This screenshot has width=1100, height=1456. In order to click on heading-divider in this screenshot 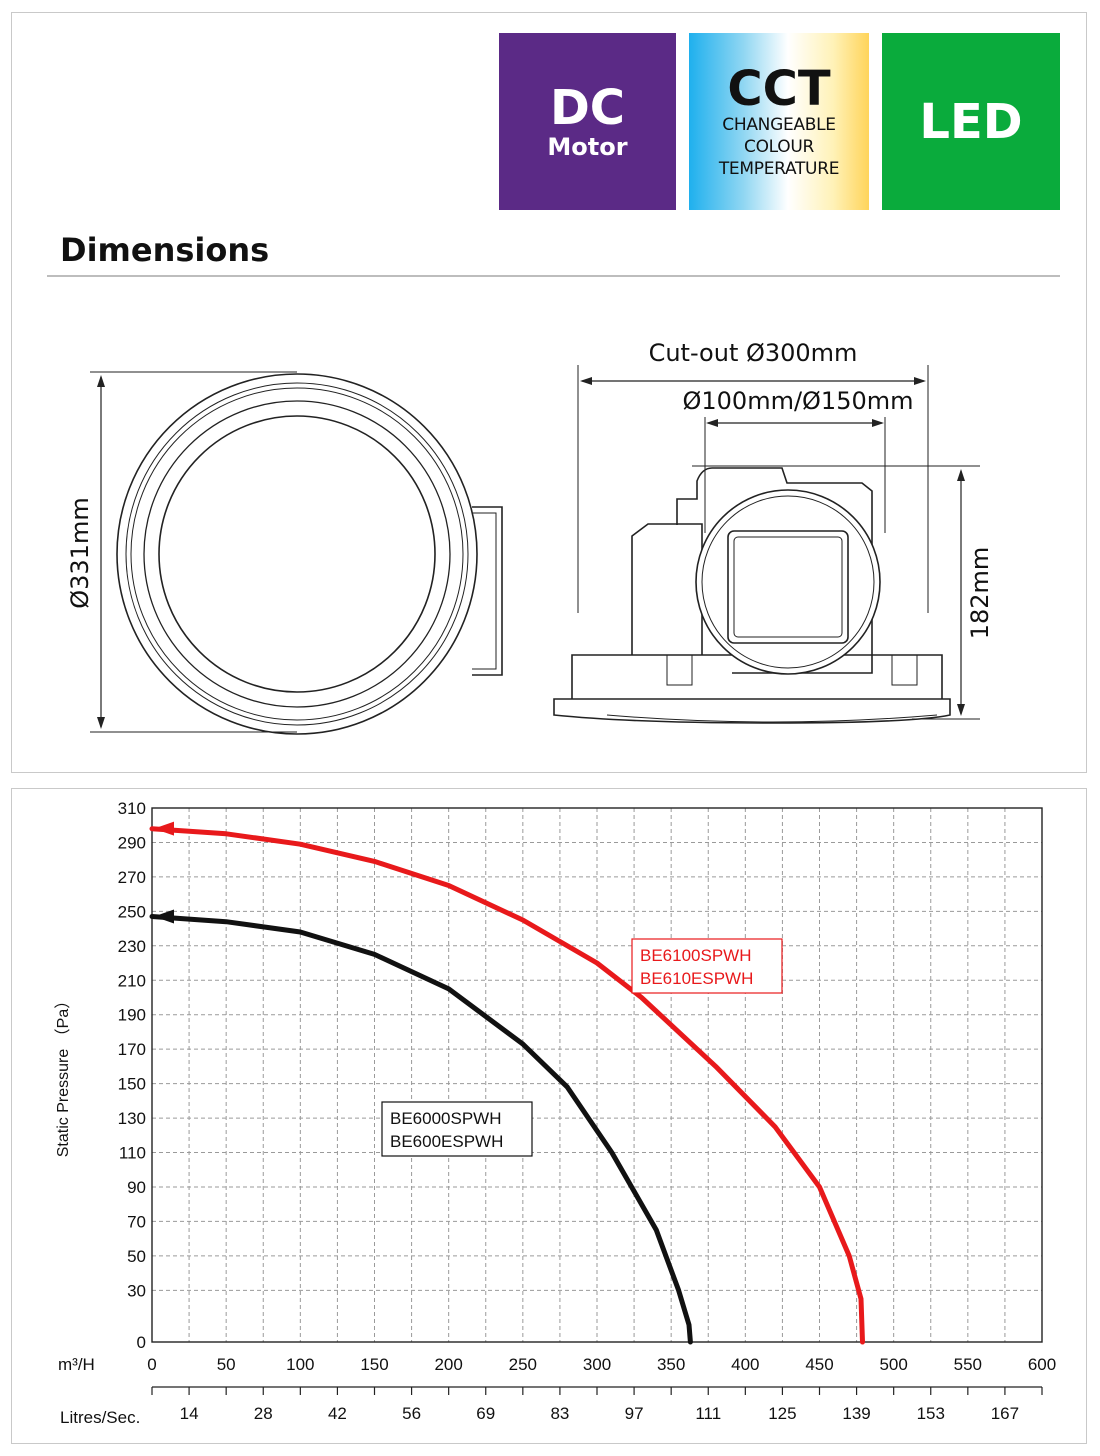, I will do `click(553, 276)`.